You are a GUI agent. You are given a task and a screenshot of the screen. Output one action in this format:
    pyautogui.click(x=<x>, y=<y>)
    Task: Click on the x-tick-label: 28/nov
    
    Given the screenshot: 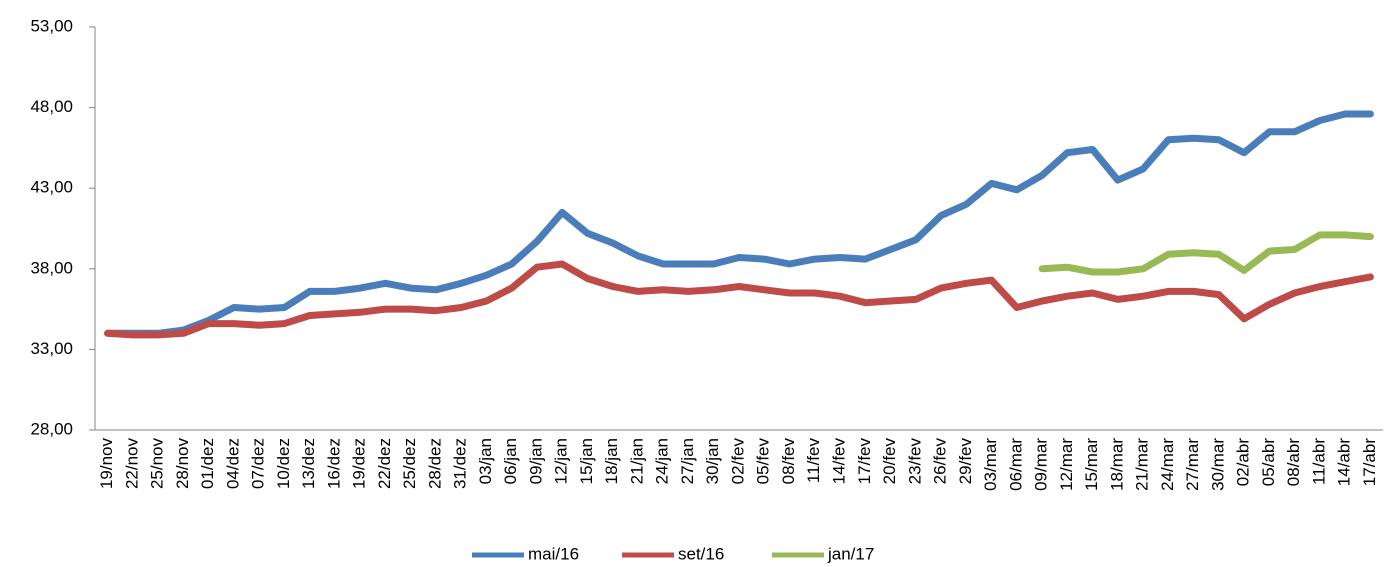 What is the action you would take?
    pyautogui.click(x=182, y=464)
    